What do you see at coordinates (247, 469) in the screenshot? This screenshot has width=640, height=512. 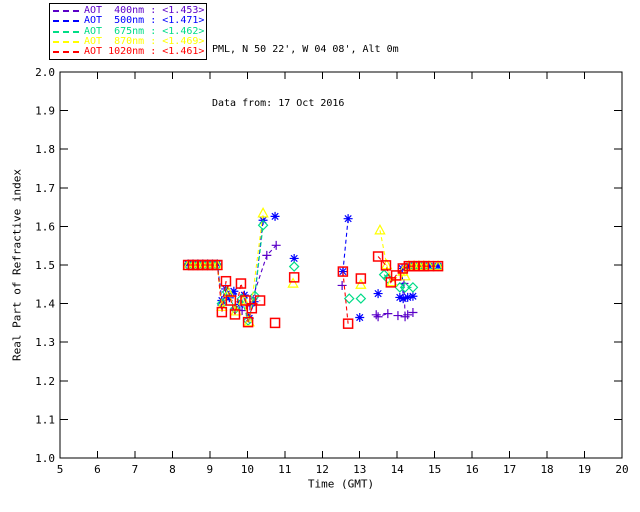 I see `x-tick-label: 10` at bounding box center [247, 469].